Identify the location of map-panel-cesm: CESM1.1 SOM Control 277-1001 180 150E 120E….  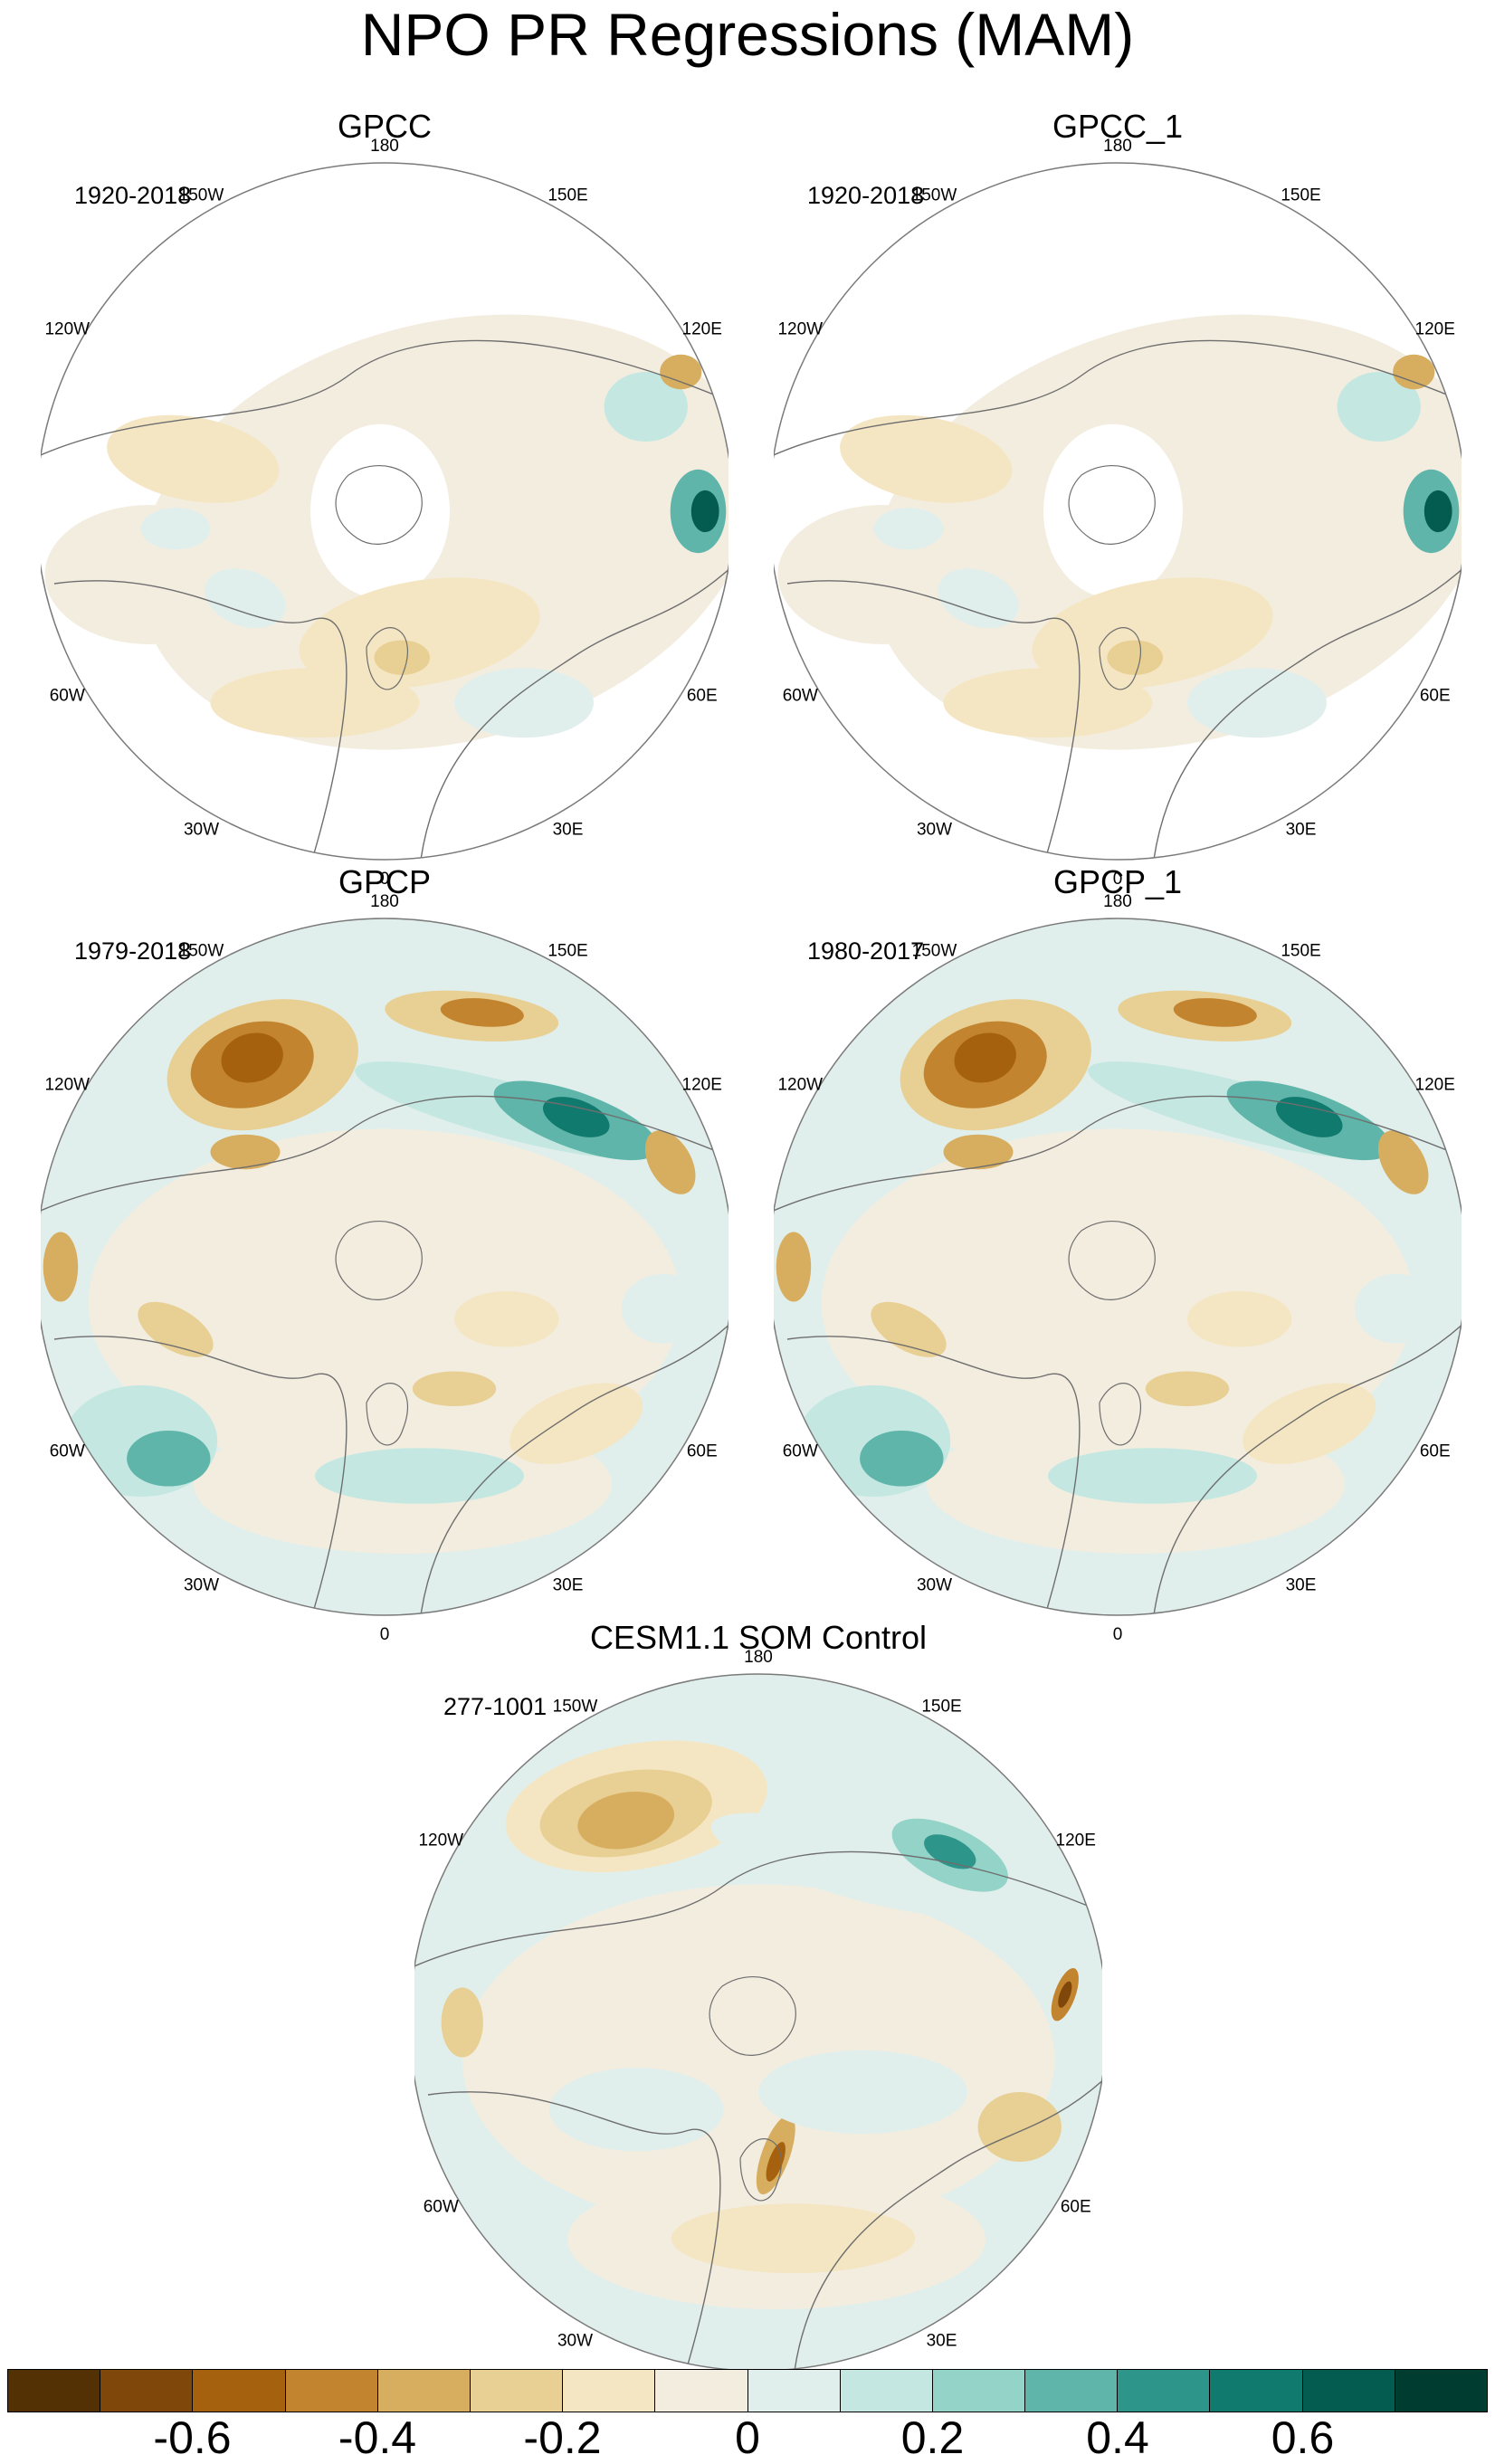
(758, 2009).